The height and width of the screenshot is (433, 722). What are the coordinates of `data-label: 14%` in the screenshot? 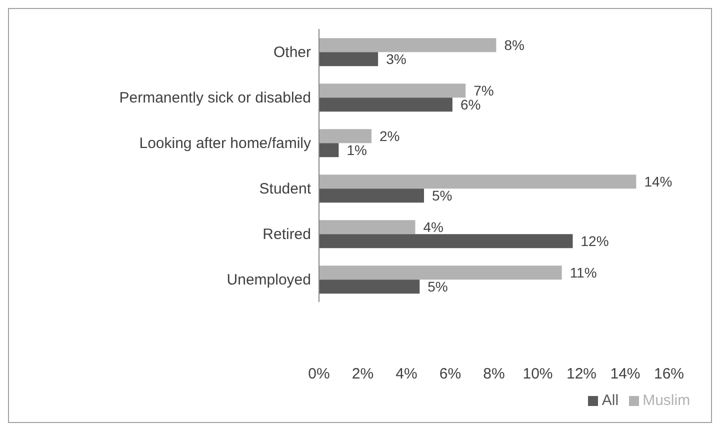 It's located at (658, 182).